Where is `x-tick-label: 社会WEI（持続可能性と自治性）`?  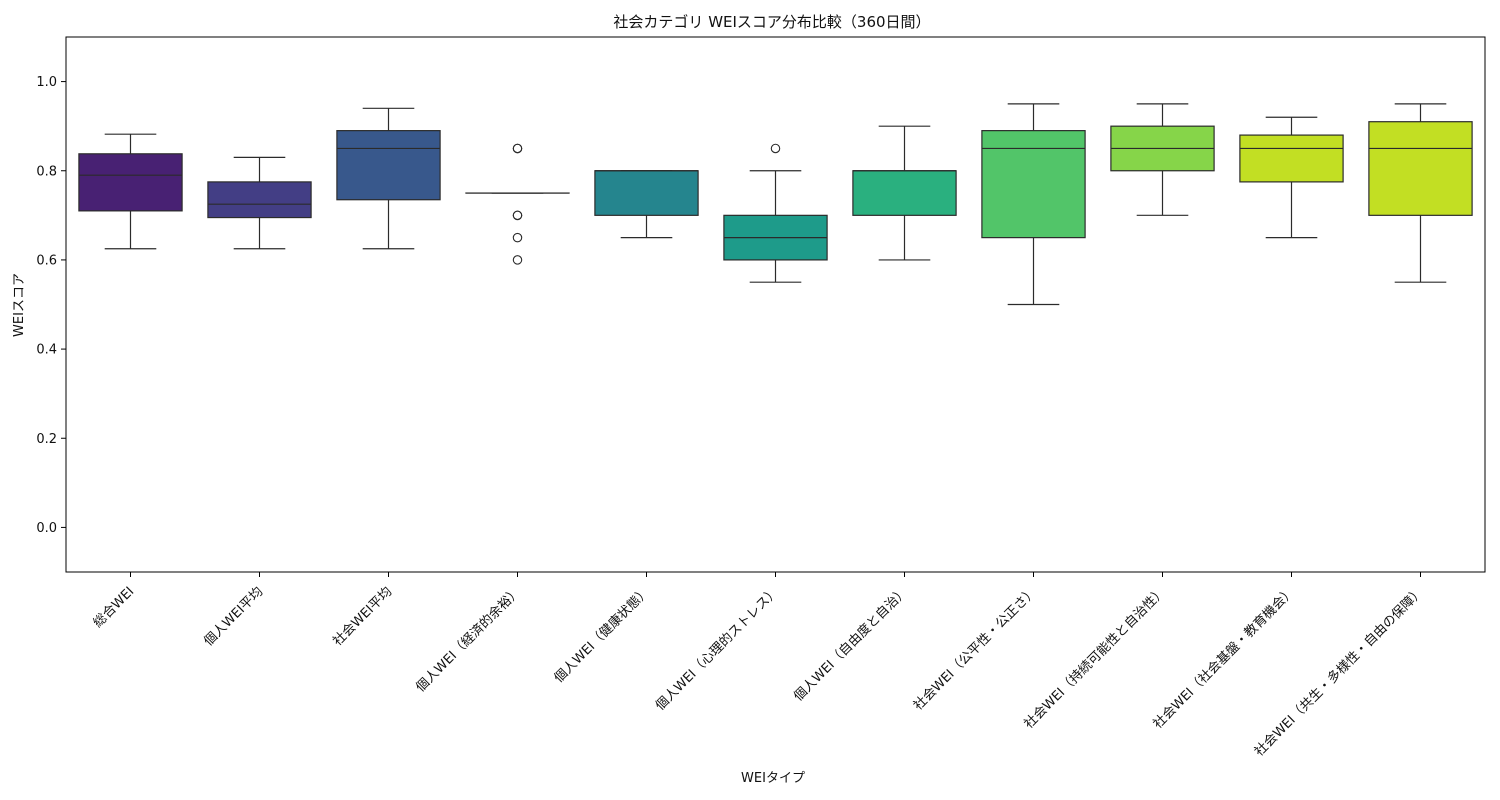
x-tick-label: 社会WEI（持続可能性と自治性） is located at coordinates (1095, 658).